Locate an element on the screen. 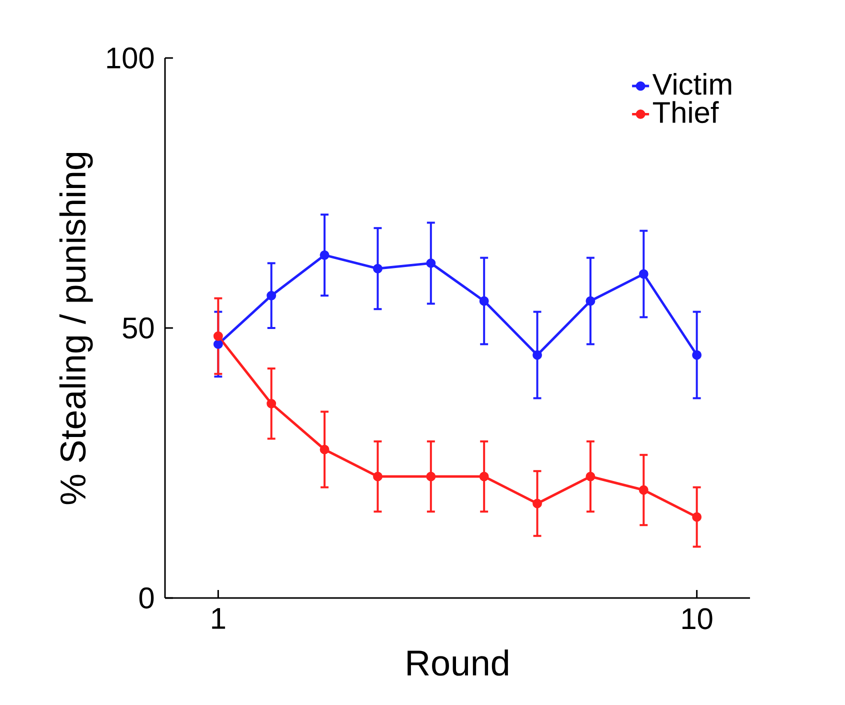  y-tick-label: 100 is located at coordinates (130, 58).